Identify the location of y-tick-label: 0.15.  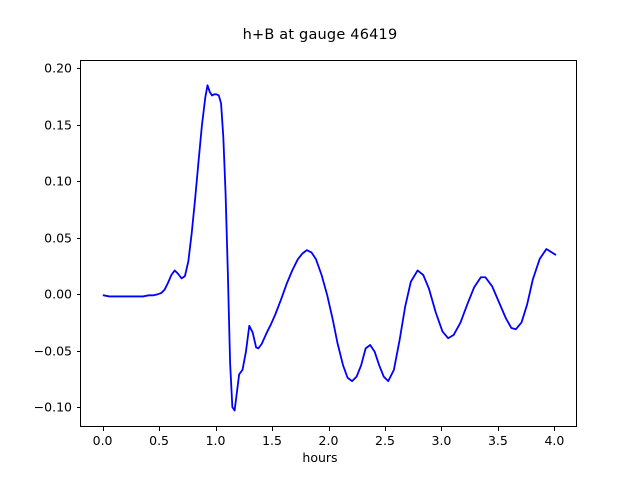
(58, 125).